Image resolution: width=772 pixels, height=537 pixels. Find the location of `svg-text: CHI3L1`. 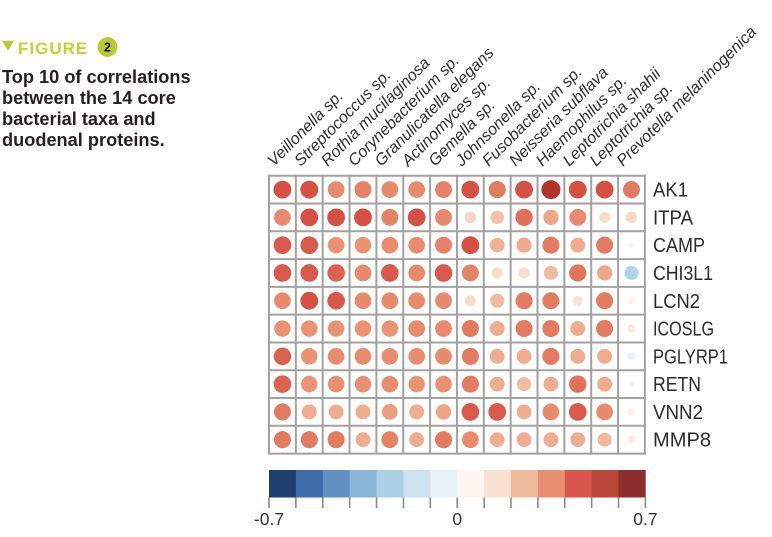

svg-text: CHI3L1 is located at coordinates (683, 273).